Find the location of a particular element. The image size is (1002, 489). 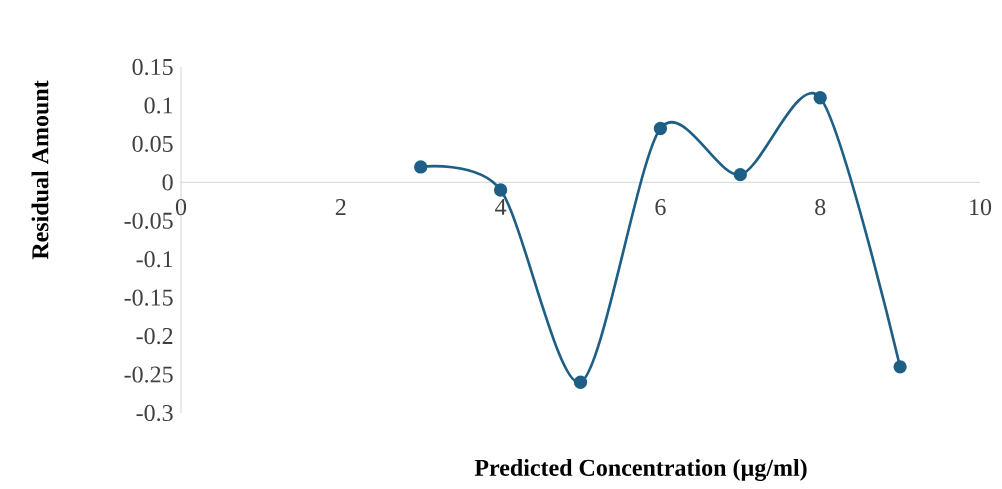

y-tick-label: -0.3 is located at coordinates (154, 413).